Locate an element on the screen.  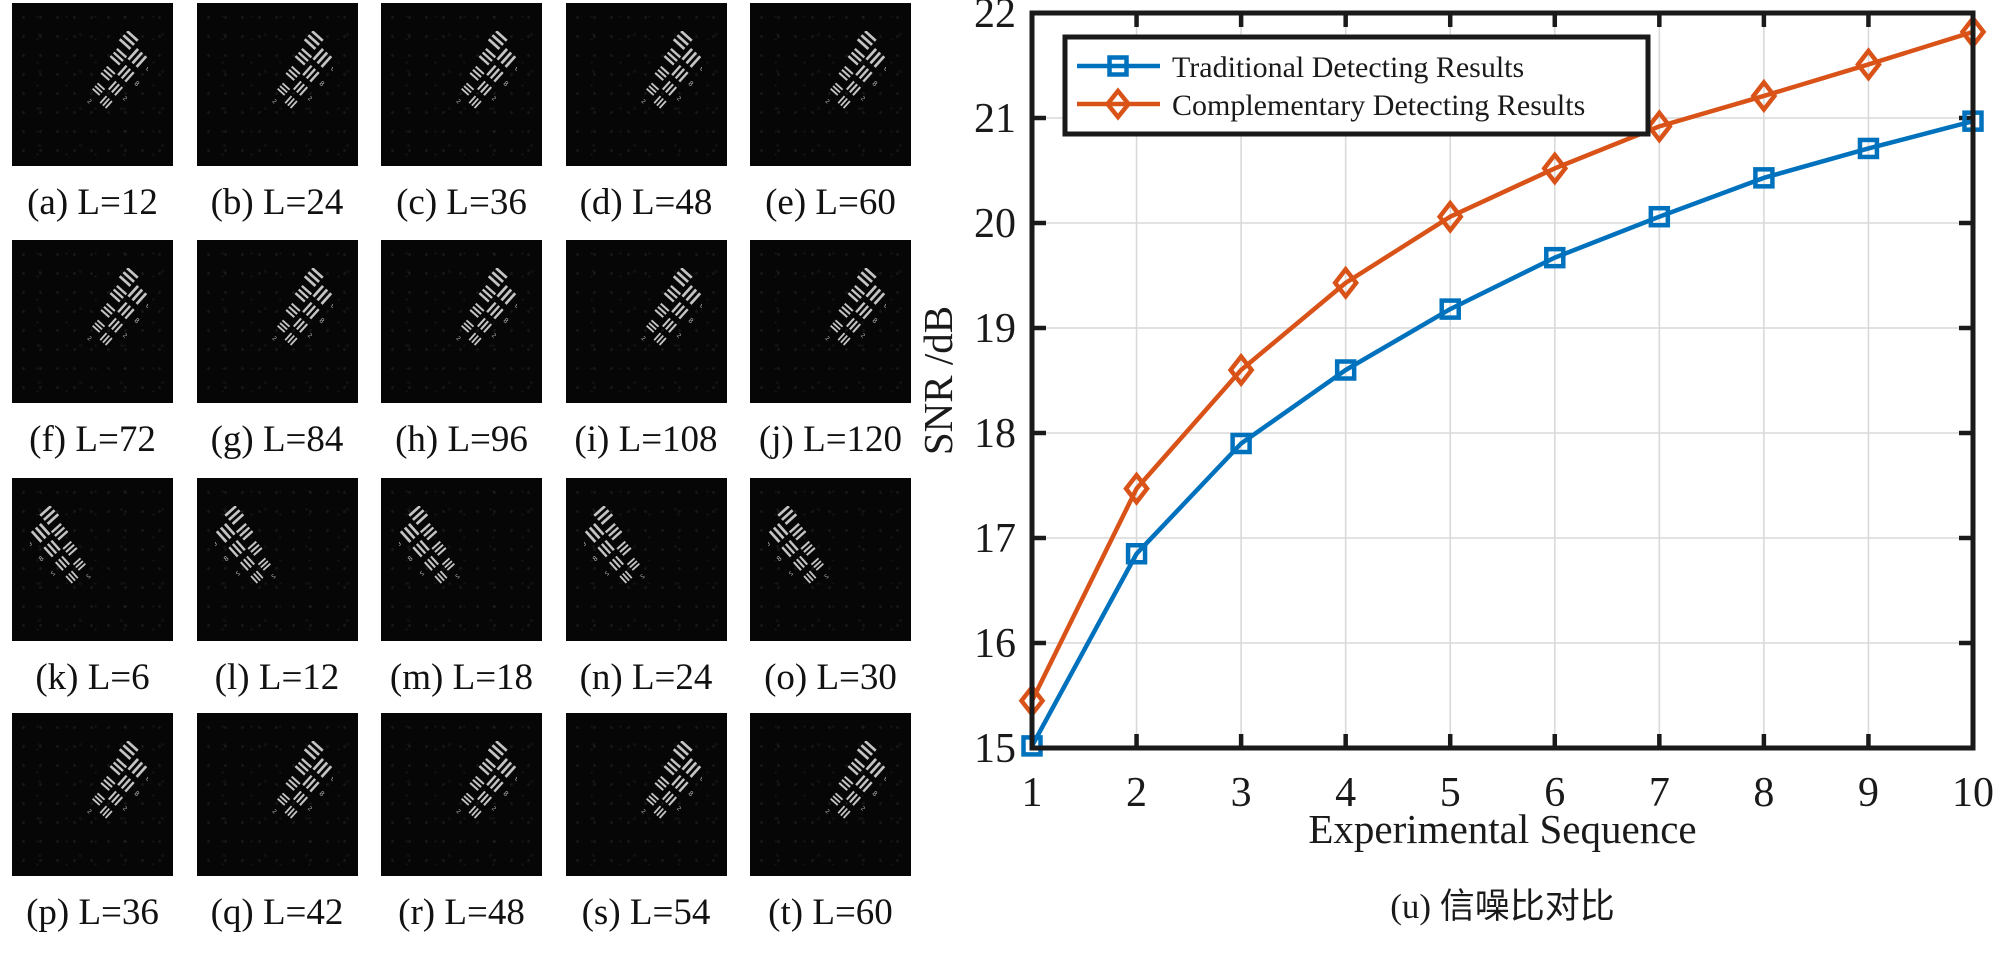
y-tick-label: 20 is located at coordinates (995, 224).